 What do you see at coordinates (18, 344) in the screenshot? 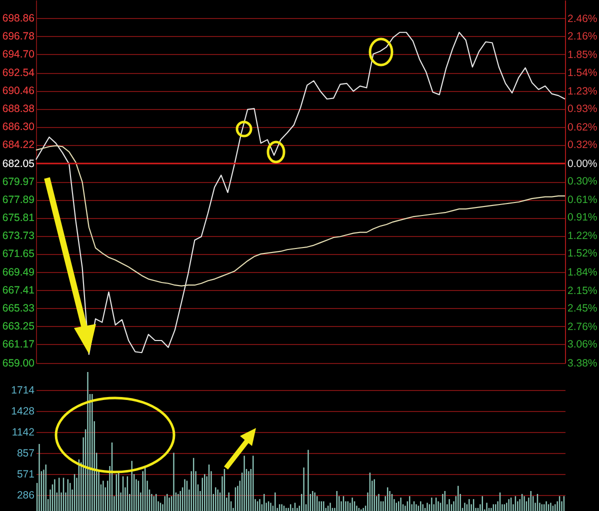
I see `y-tick-label: 661.17` at bounding box center [18, 344].